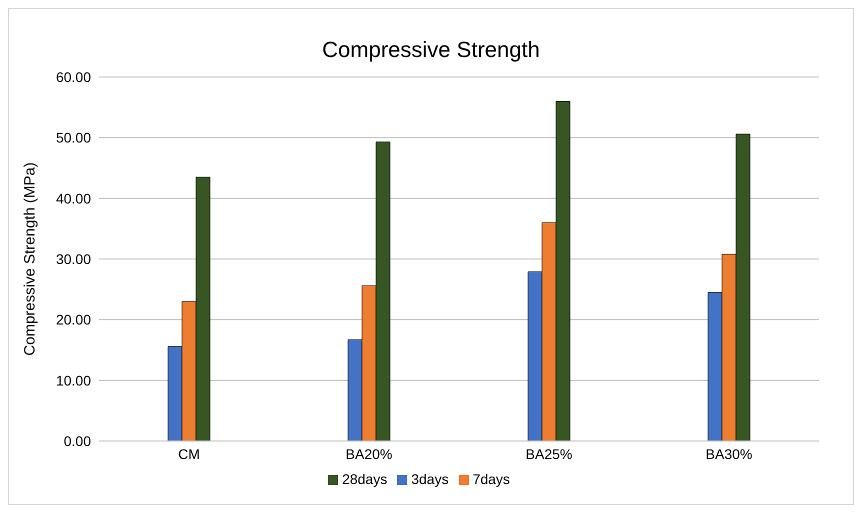 Image resolution: width=862 pixels, height=513 pixels. What do you see at coordinates (431, 50) in the screenshot?
I see `chart-title: Compressive Strength` at bounding box center [431, 50].